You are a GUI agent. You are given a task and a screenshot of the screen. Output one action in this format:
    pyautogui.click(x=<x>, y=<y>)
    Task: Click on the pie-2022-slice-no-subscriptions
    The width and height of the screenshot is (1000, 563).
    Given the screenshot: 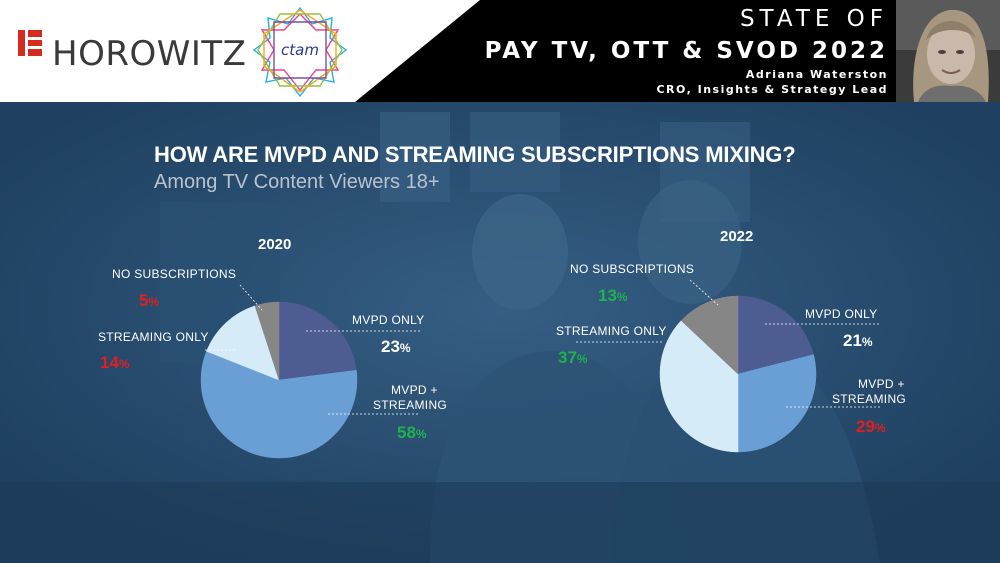 What is the action you would take?
    pyautogui.click(x=709, y=335)
    